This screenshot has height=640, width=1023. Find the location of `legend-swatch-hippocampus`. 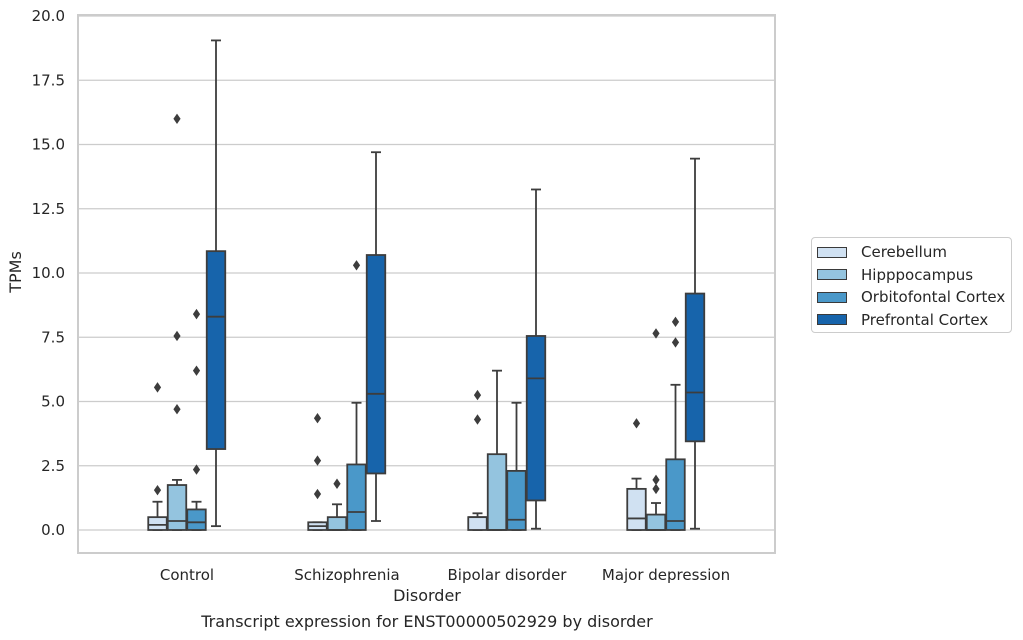

legend-swatch-hippocampus is located at coordinates (832, 275).